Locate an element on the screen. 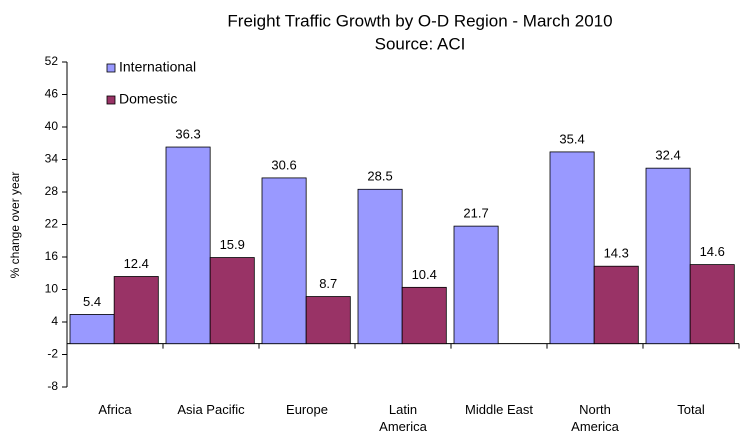 This screenshot has width=740, height=437. value-label: 14.3 is located at coordinates (616, 253).